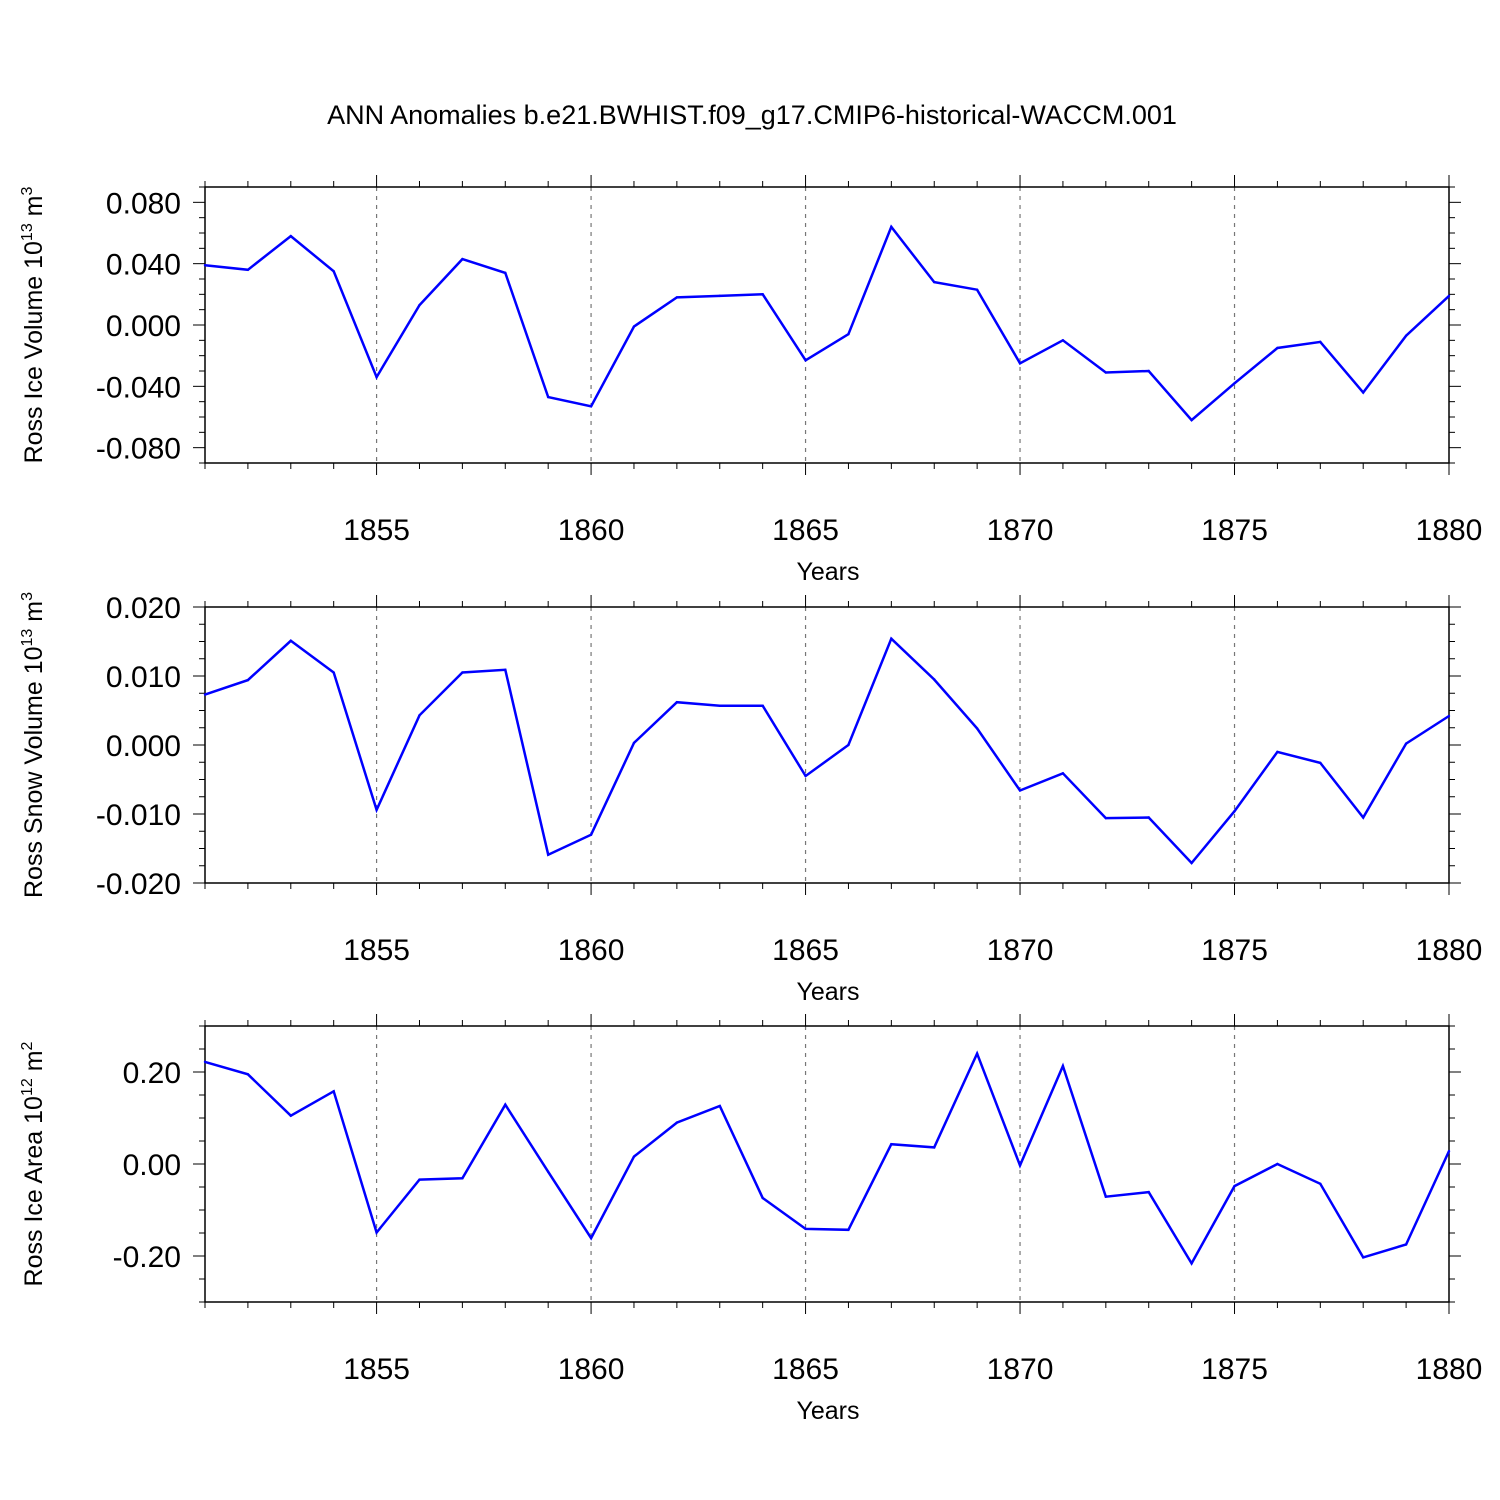 Image resolution: width=1500 pixels, height=1500 pixels. Describe the element at coordinates (147, 1257) in the screenshot. I see `y-tick-label: -0.20` at that location.